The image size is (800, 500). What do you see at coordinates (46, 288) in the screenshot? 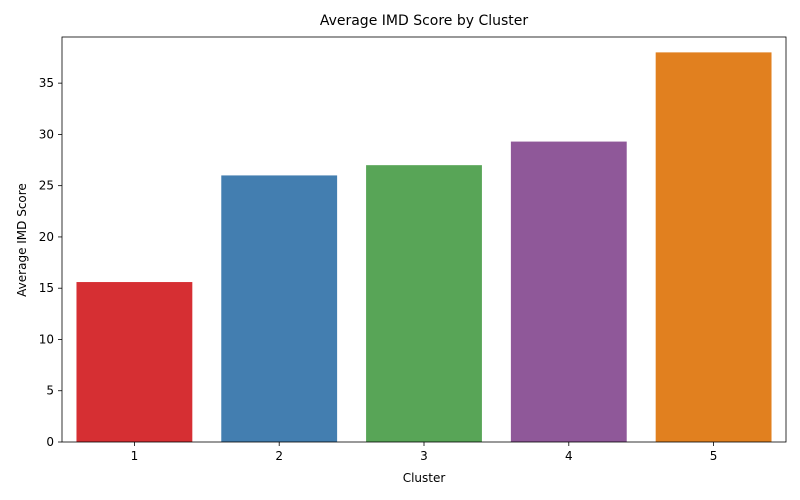
I see `y-tick-label: 15` at bounding box center [46, 288].